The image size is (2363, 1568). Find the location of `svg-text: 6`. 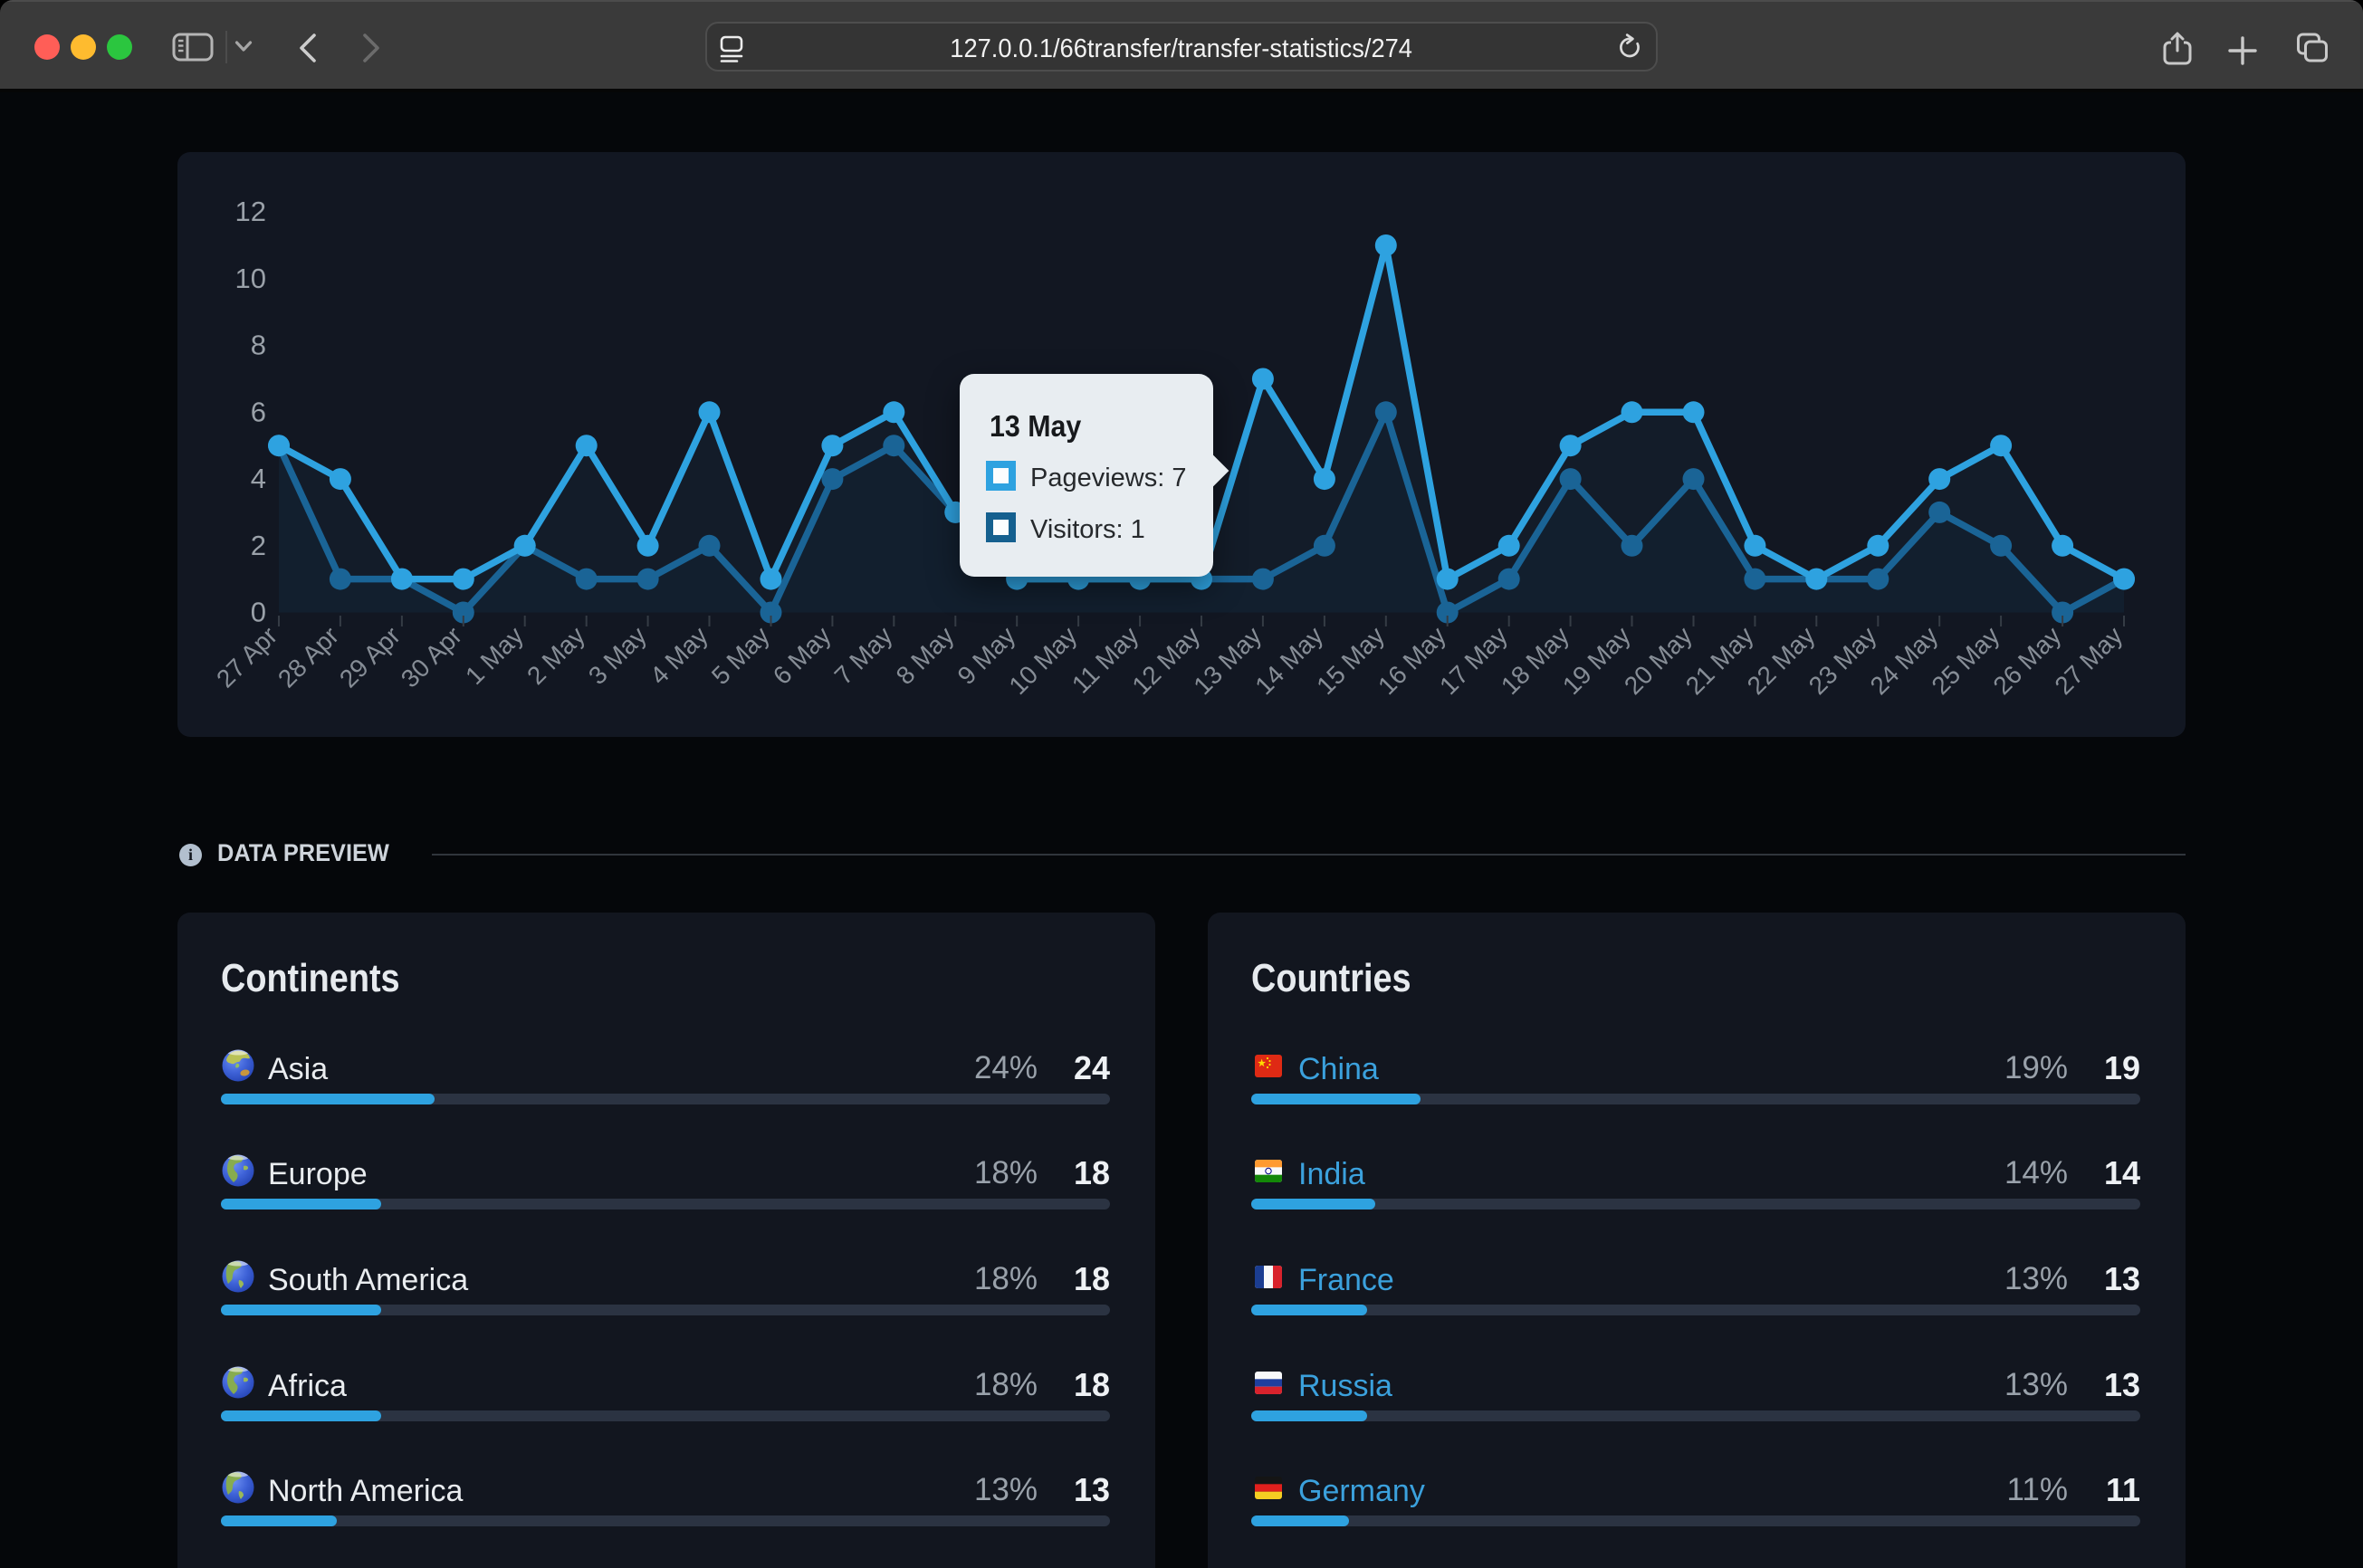

svg-text: 6 is located at coordinates (259, 411).